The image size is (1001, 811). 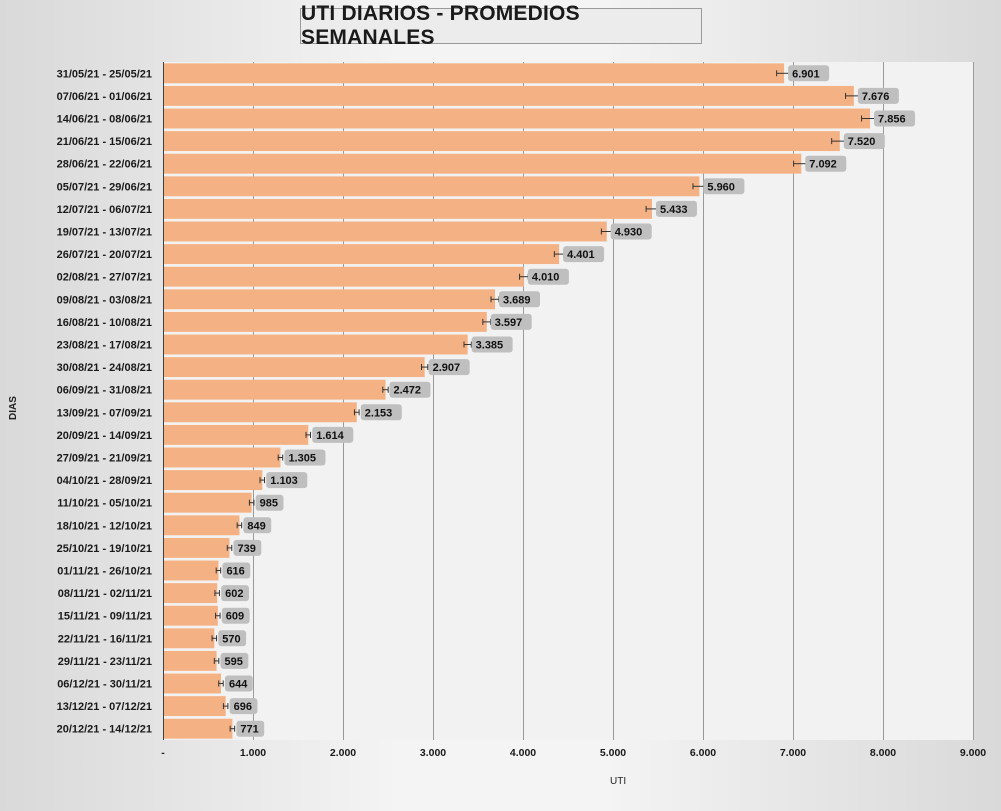 I want to click on data-label: 4.401, so click(x=581, y=255).